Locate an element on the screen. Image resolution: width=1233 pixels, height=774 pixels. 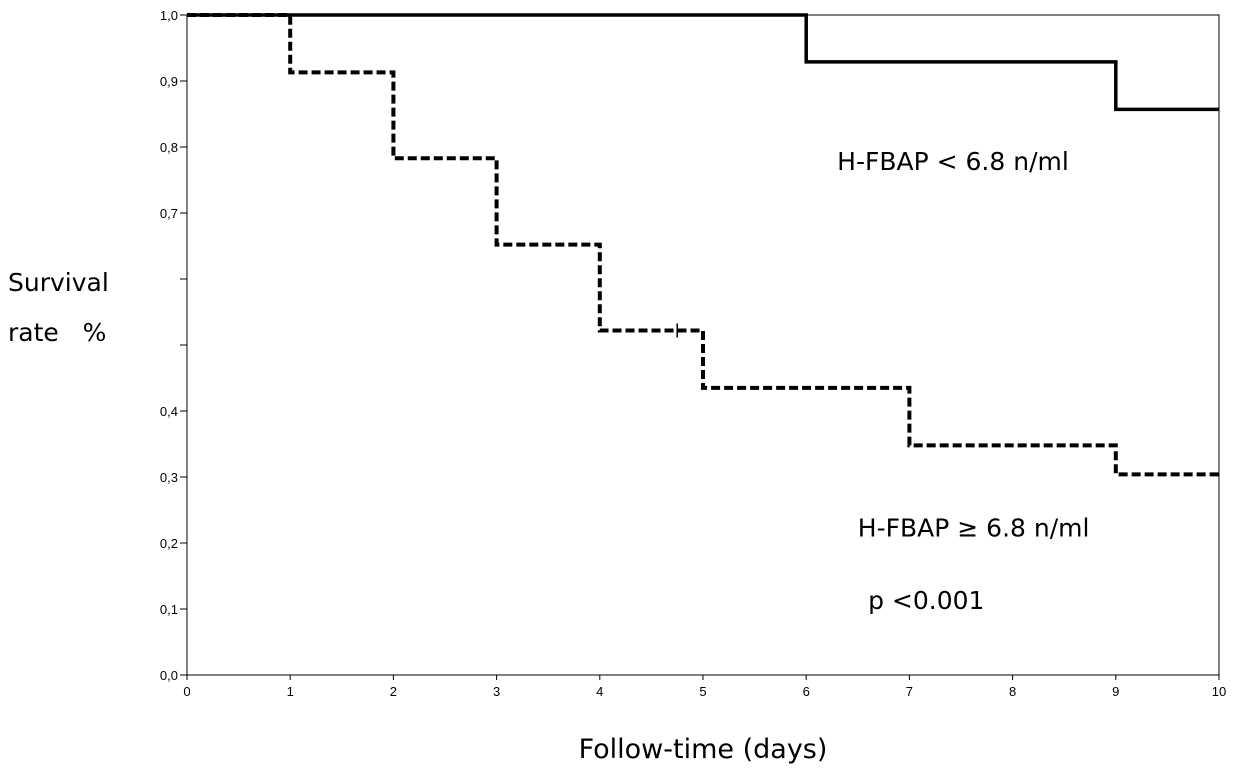
x-tick-label: 8 is located at coordinates (1012, 691).